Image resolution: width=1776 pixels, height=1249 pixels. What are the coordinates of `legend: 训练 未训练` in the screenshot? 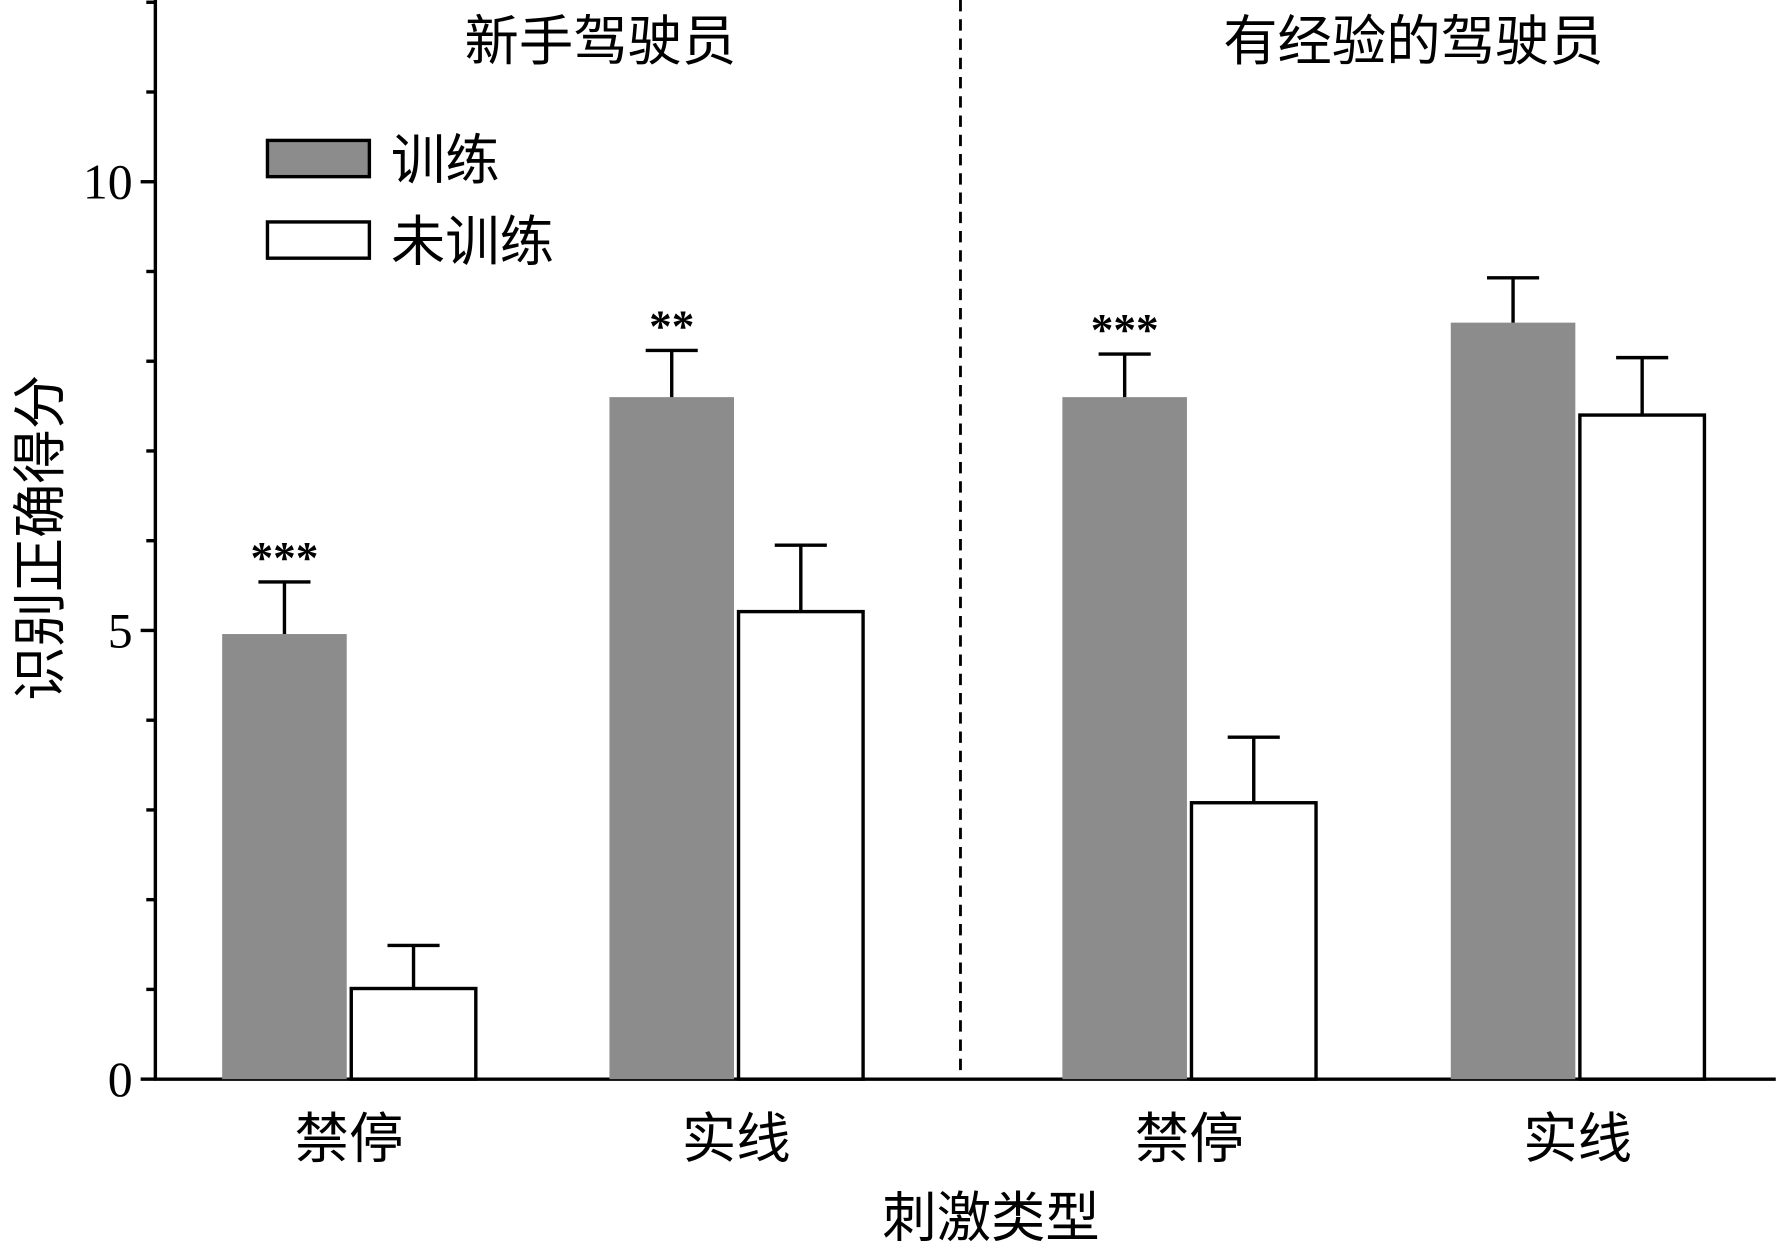 It's located at (409, 201).